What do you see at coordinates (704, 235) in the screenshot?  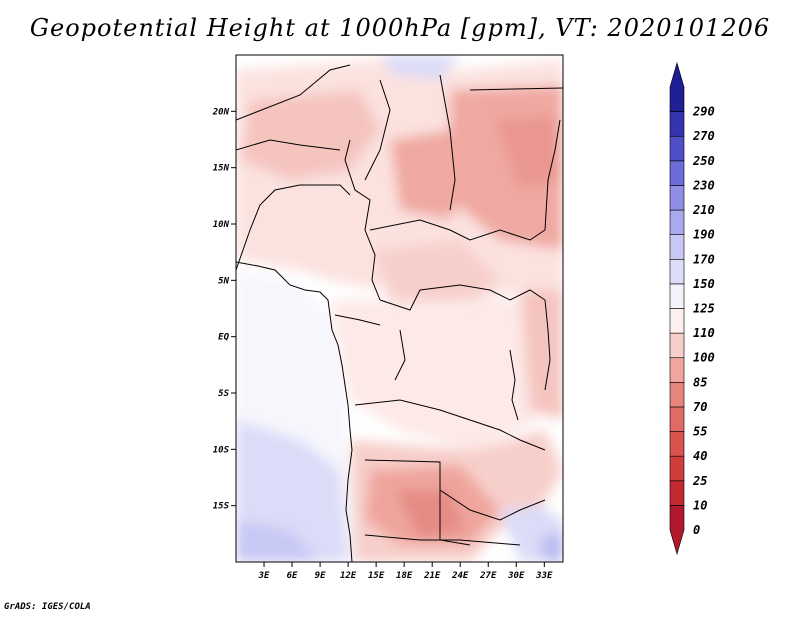 I see `colorbar-label: 190` at bounding box center [704, 235].